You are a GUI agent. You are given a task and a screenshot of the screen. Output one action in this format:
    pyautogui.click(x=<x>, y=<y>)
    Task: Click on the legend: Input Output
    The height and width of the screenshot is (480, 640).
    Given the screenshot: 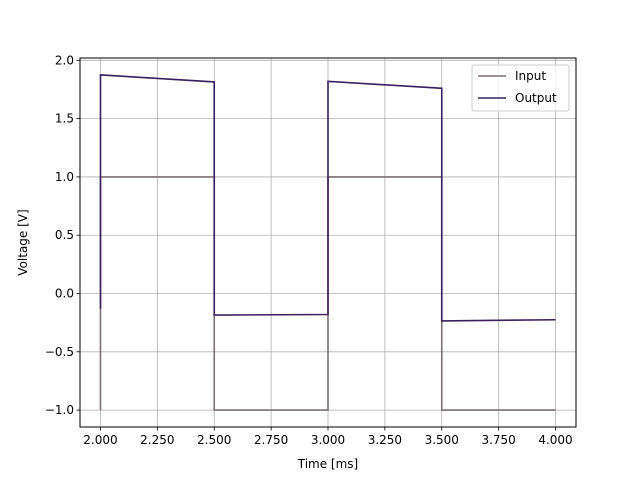 What is the action you would take?
    pyautogui.click(x=520, y=88)
    